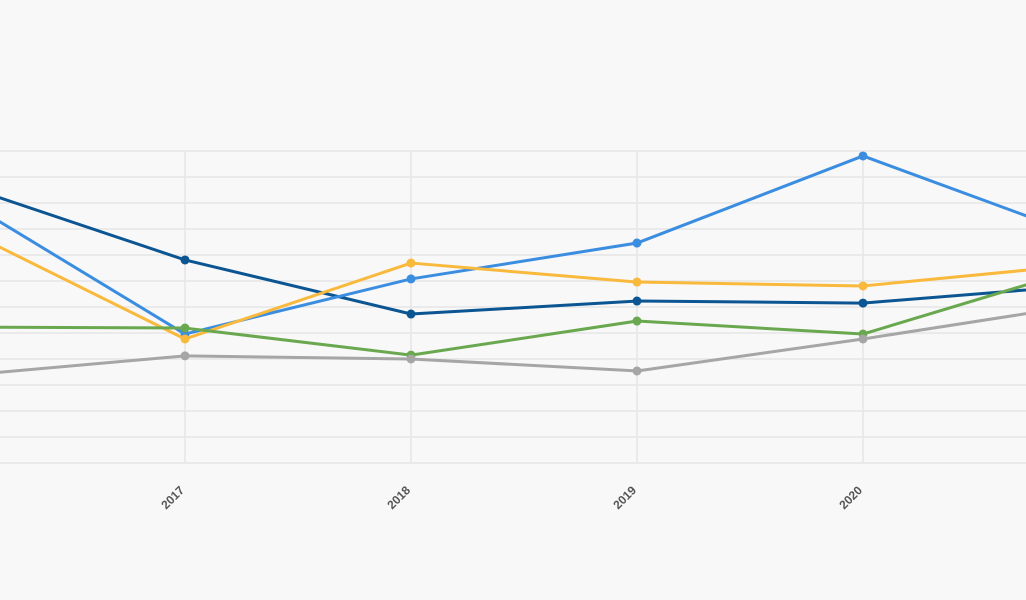  I want to click on x-tick-label: 2019, so click(624, 497).